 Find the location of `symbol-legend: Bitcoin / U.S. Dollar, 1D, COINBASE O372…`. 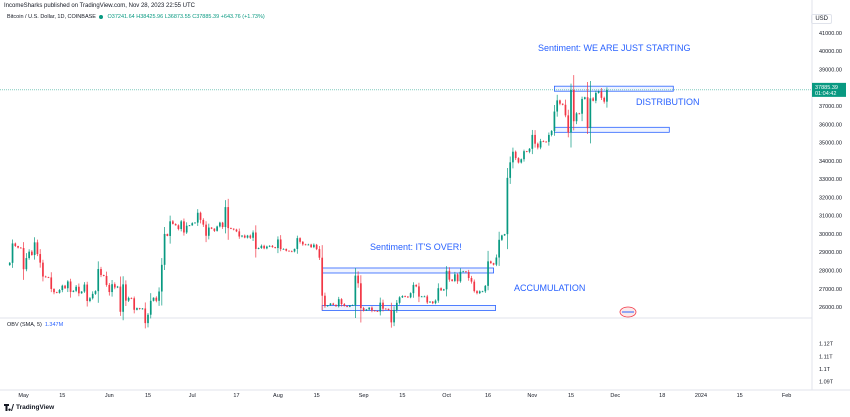

symbol-legend: Bitcoin / U.S. Dollar, 1D, COINBASE O372… is located at coordinates (136, 17).